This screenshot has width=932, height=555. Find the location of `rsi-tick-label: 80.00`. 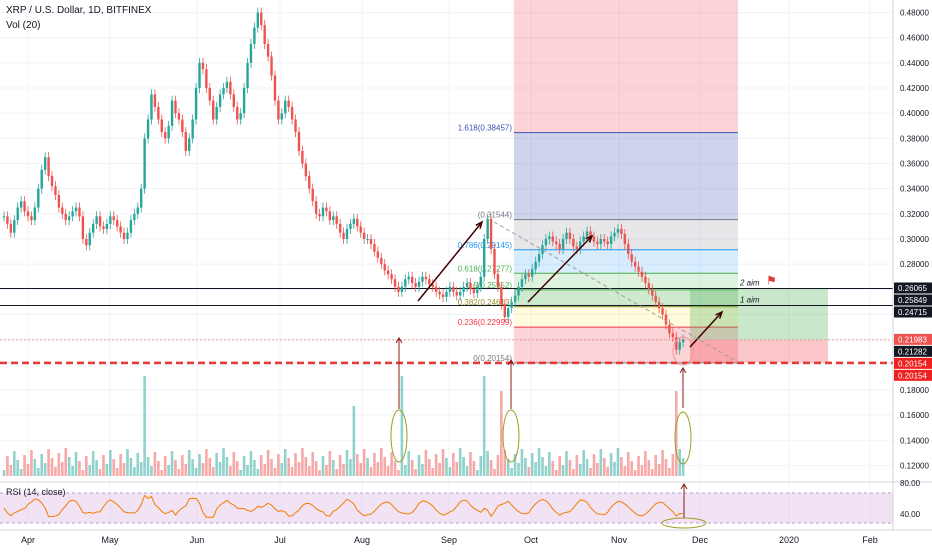

rsi-tick-label: 80.00 is located at coordinates (910, 483).